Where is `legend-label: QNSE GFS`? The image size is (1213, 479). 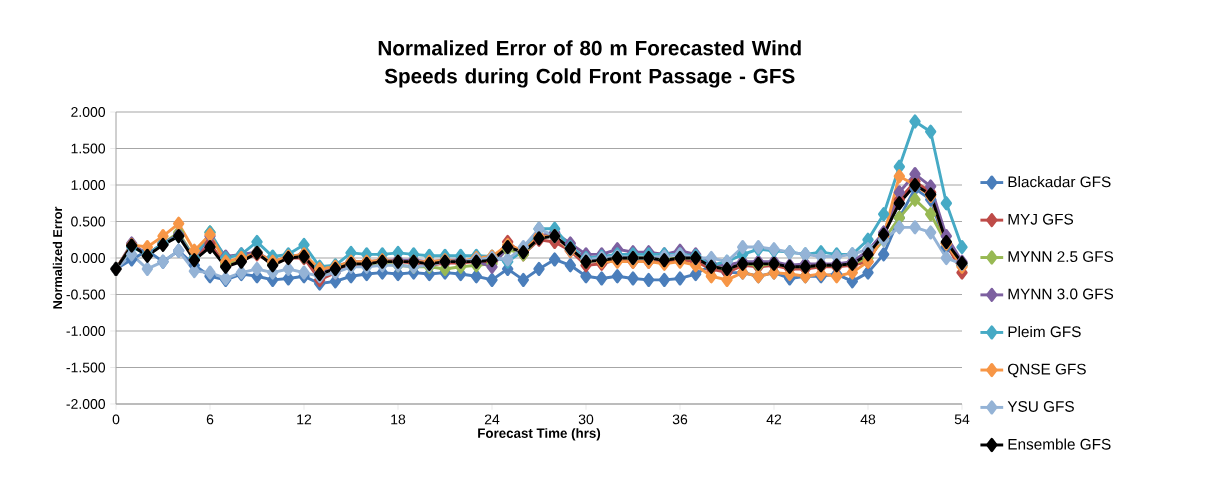
legend-label: QNSE GFS is located at coordinates (1047, 370).